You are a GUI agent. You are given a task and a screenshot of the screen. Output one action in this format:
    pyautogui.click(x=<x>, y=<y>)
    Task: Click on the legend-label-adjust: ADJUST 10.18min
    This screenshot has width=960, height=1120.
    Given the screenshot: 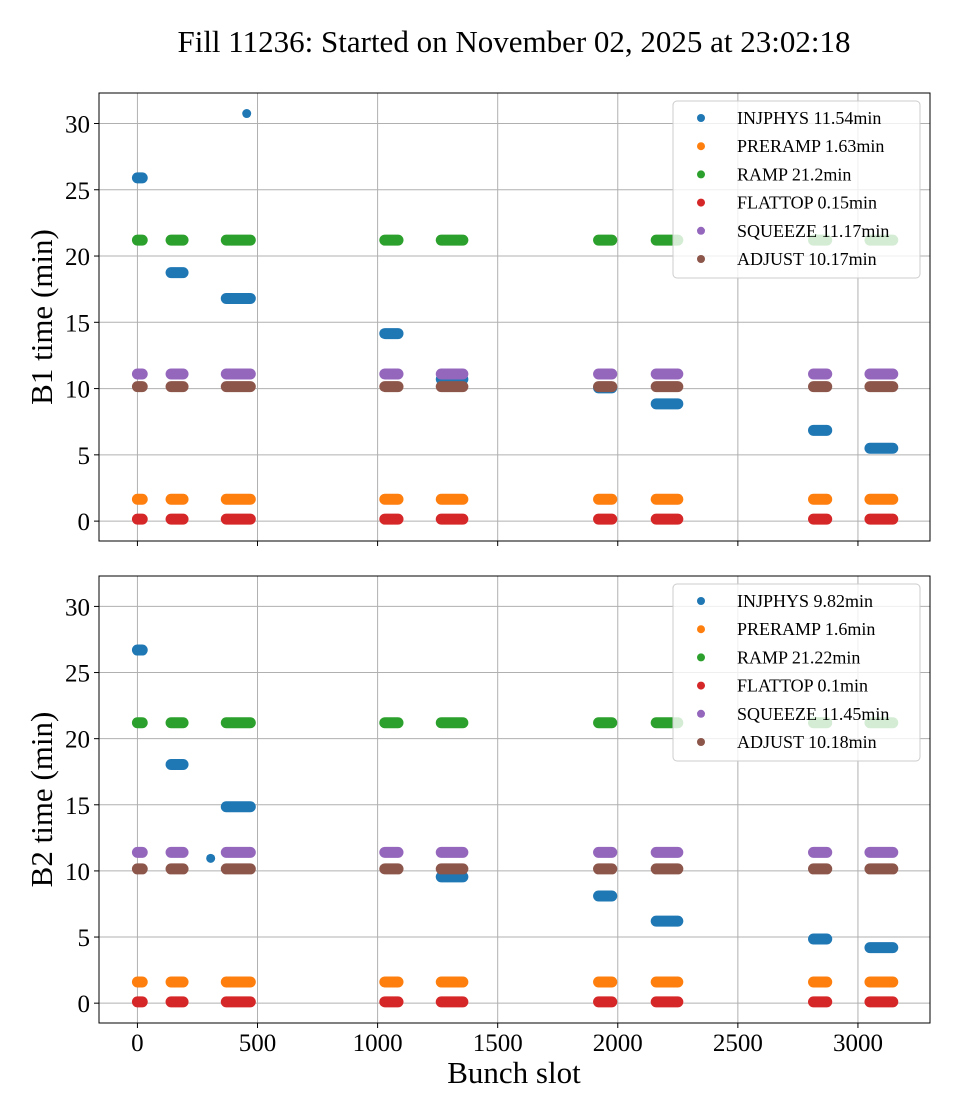 What is the action you would take?
    pyautogui.click(x=807, y=742)
    